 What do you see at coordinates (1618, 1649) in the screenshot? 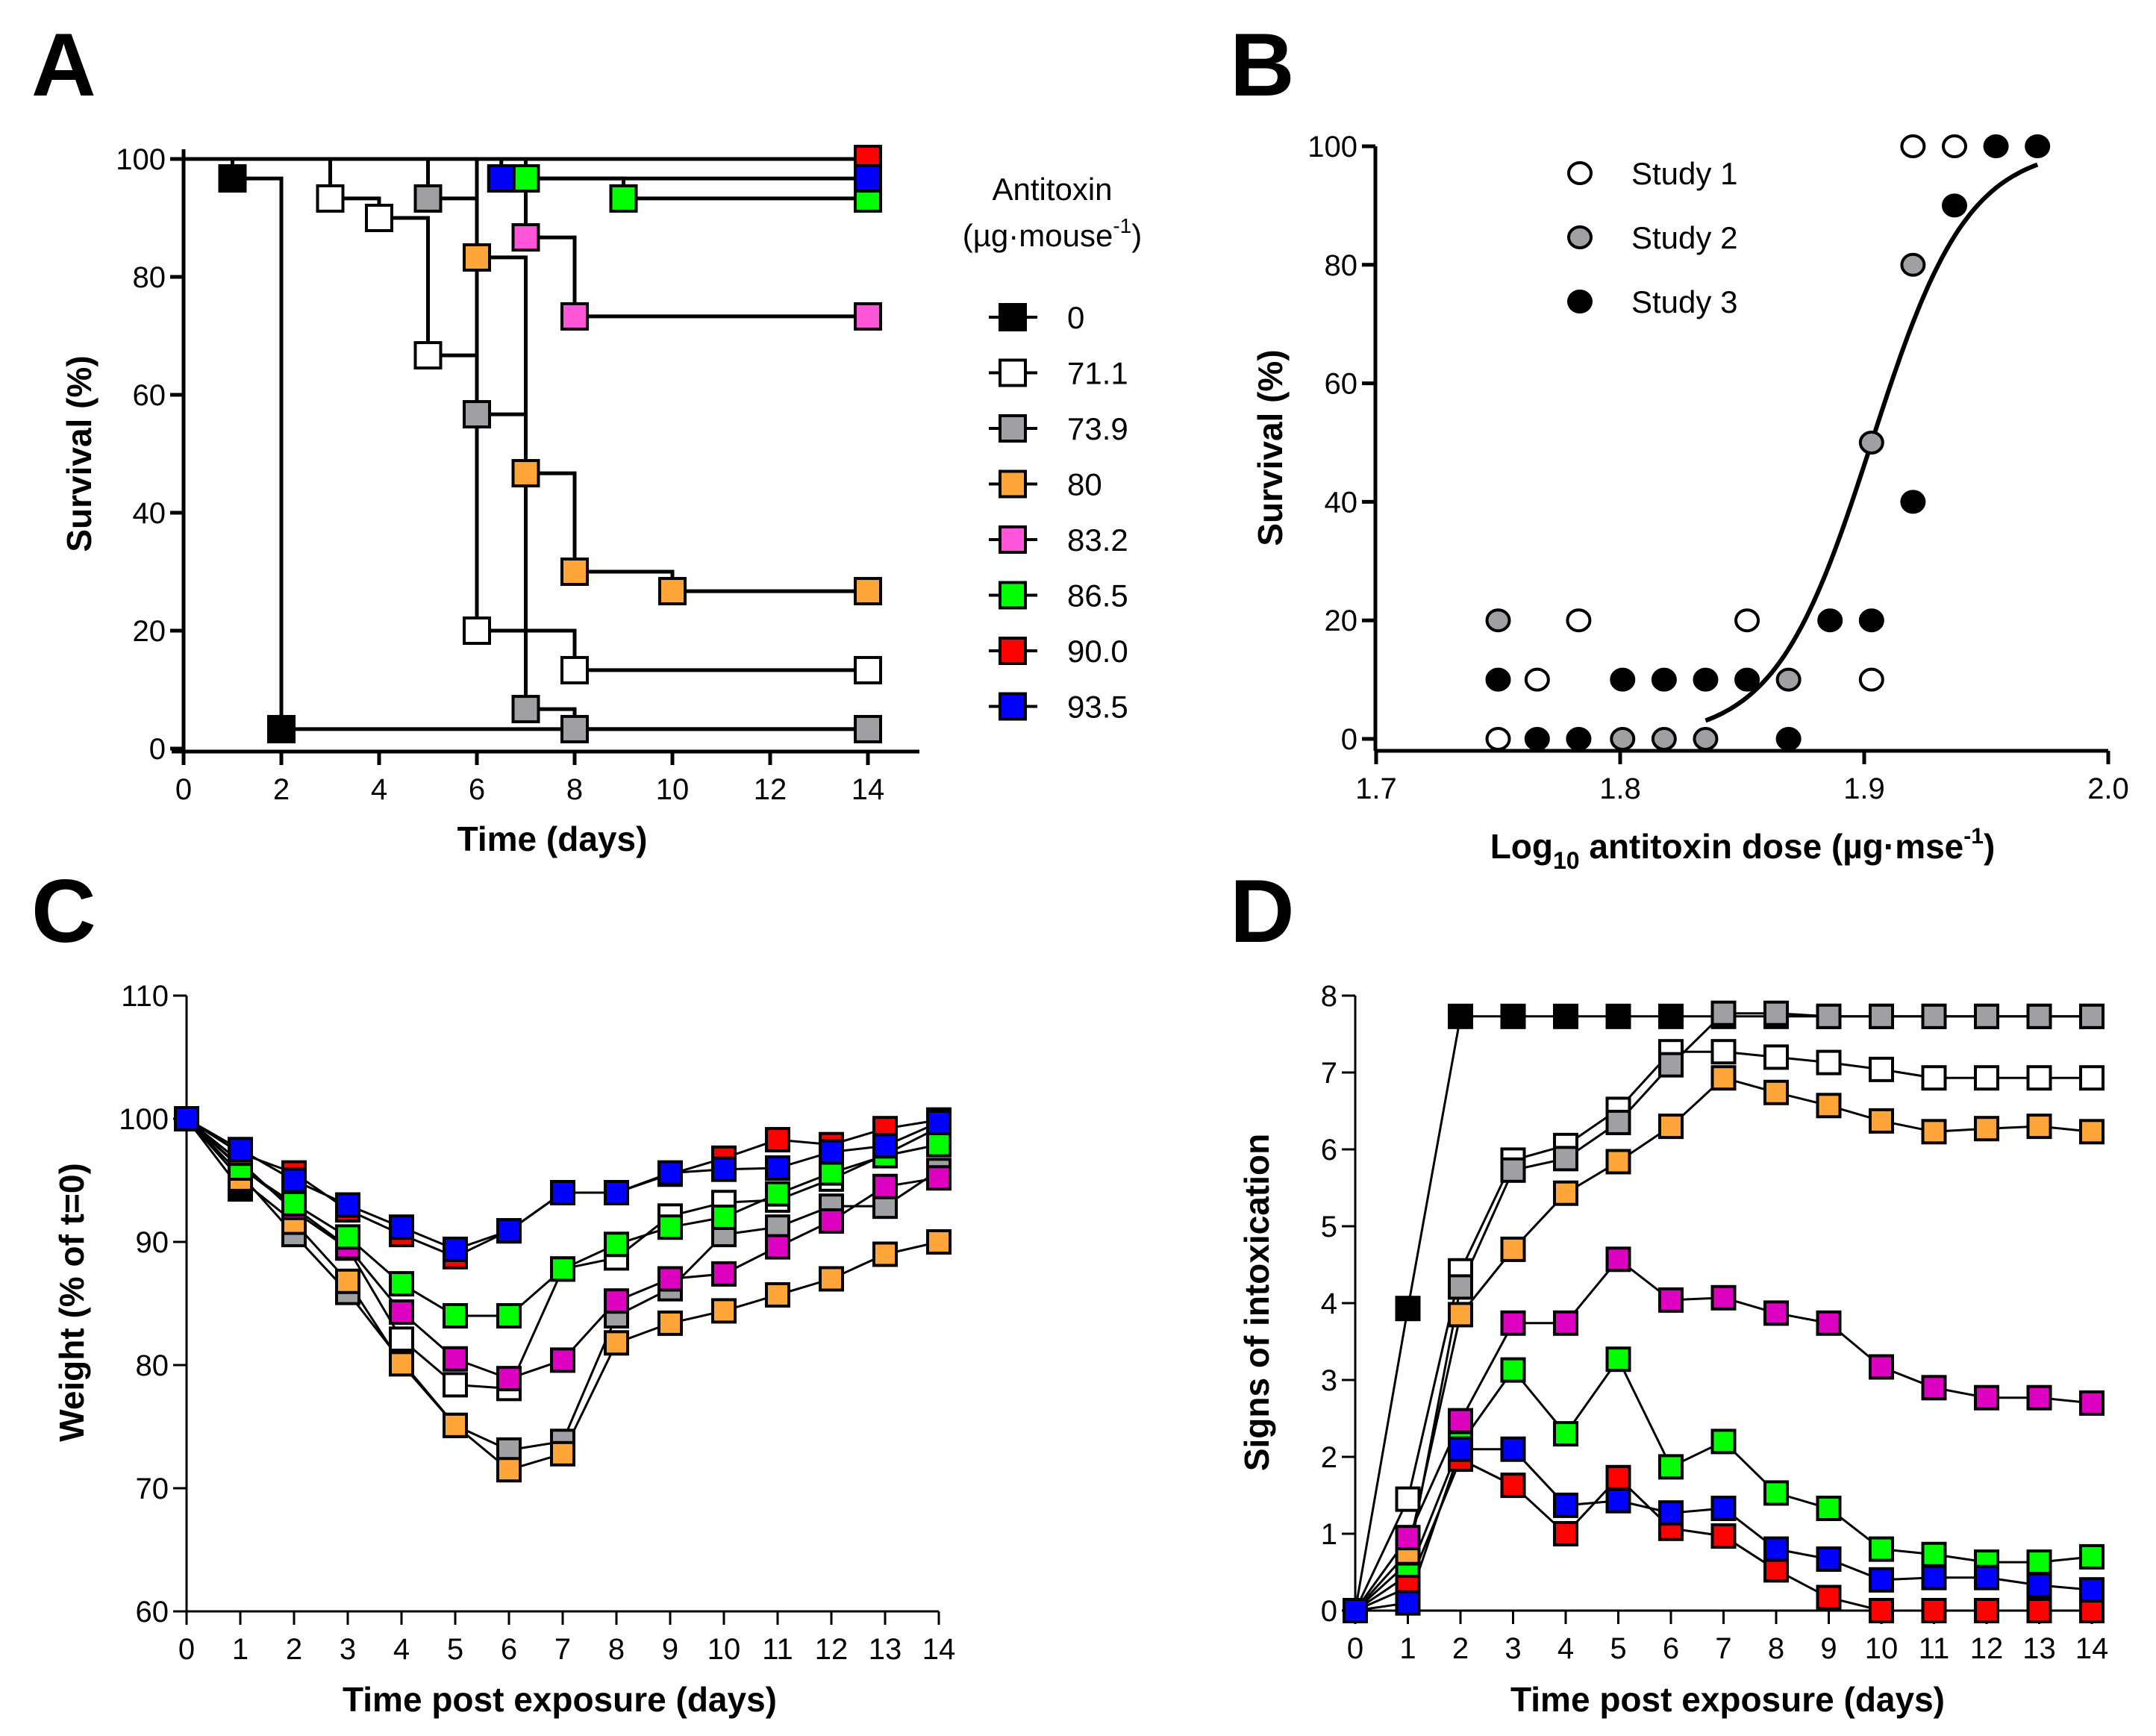
I see `x-tick-label: 5` at bounding box center [1618, 1649].